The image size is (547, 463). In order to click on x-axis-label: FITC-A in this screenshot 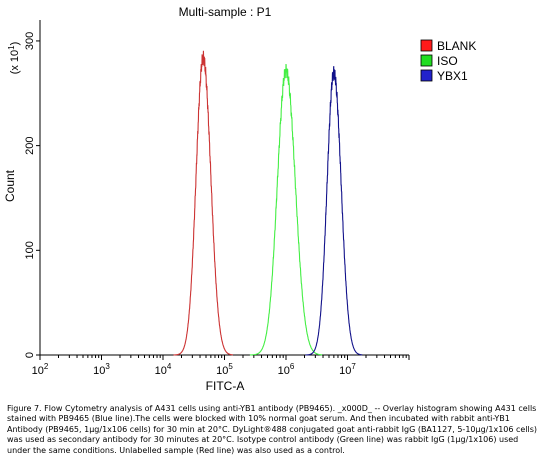, I will do `click(225, 386)`.